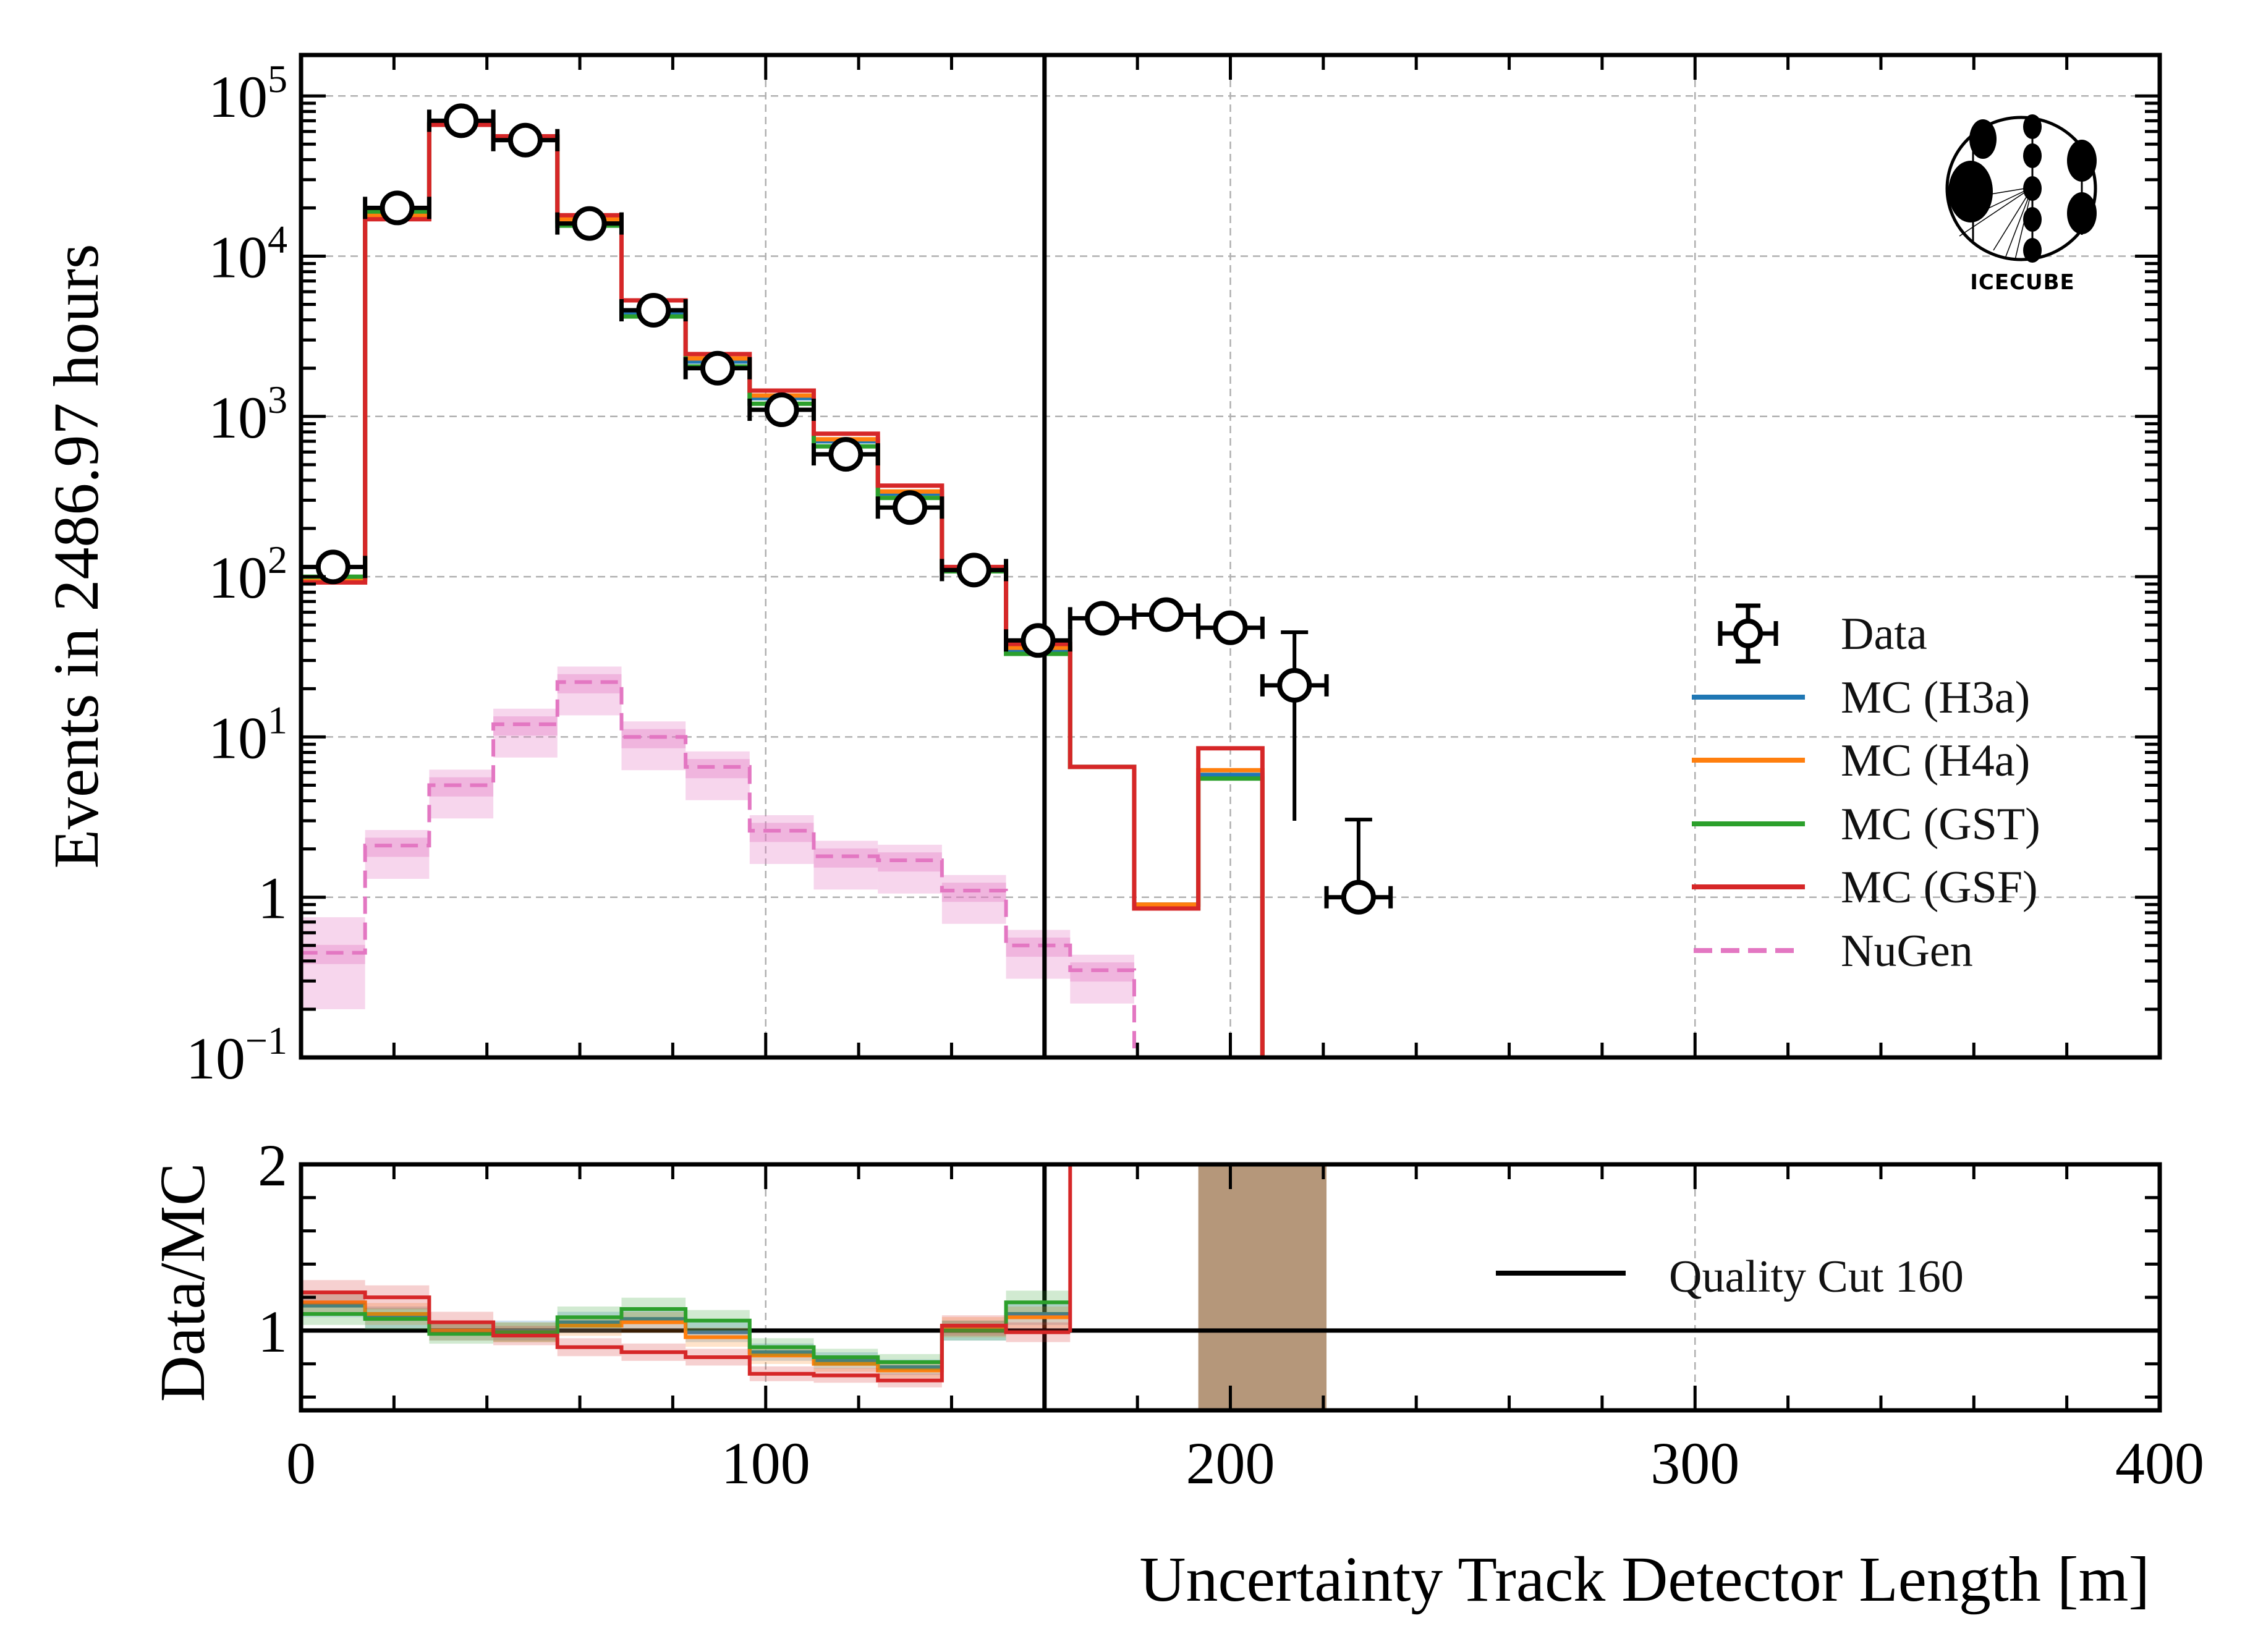 Image resolution: width=2258 pixels, height=1652 pixels. Describe the element at coordinates (2159, 1463) in the screenshot. I see `x-tick-label: 400` at that location.